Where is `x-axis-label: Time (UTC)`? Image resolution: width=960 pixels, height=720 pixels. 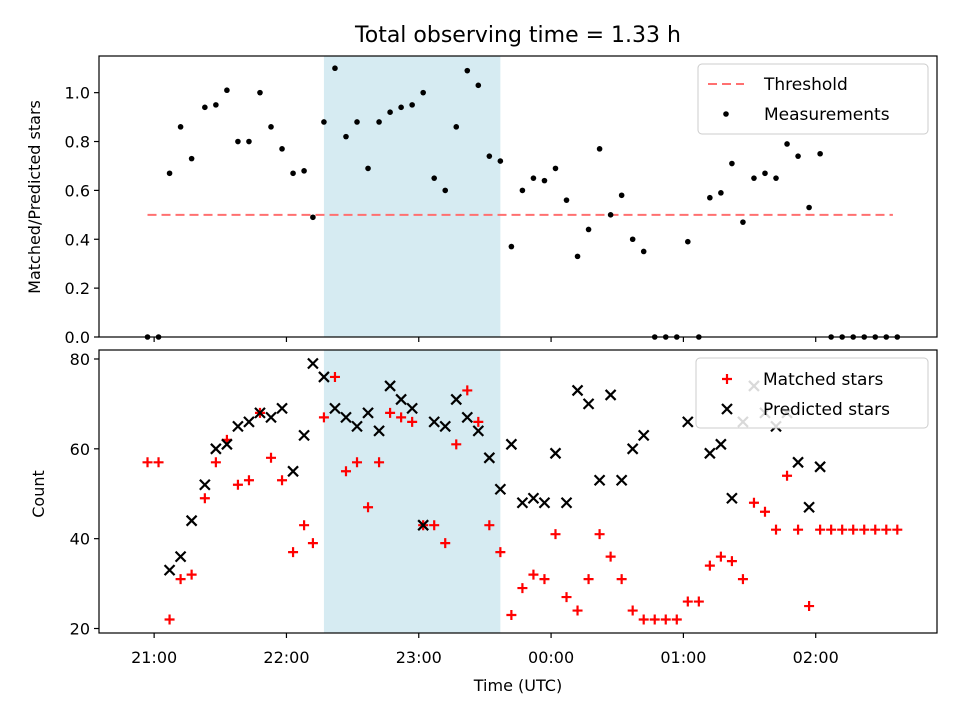
x-axis-label: Time (UTC) is located at coordinates (517, 685).